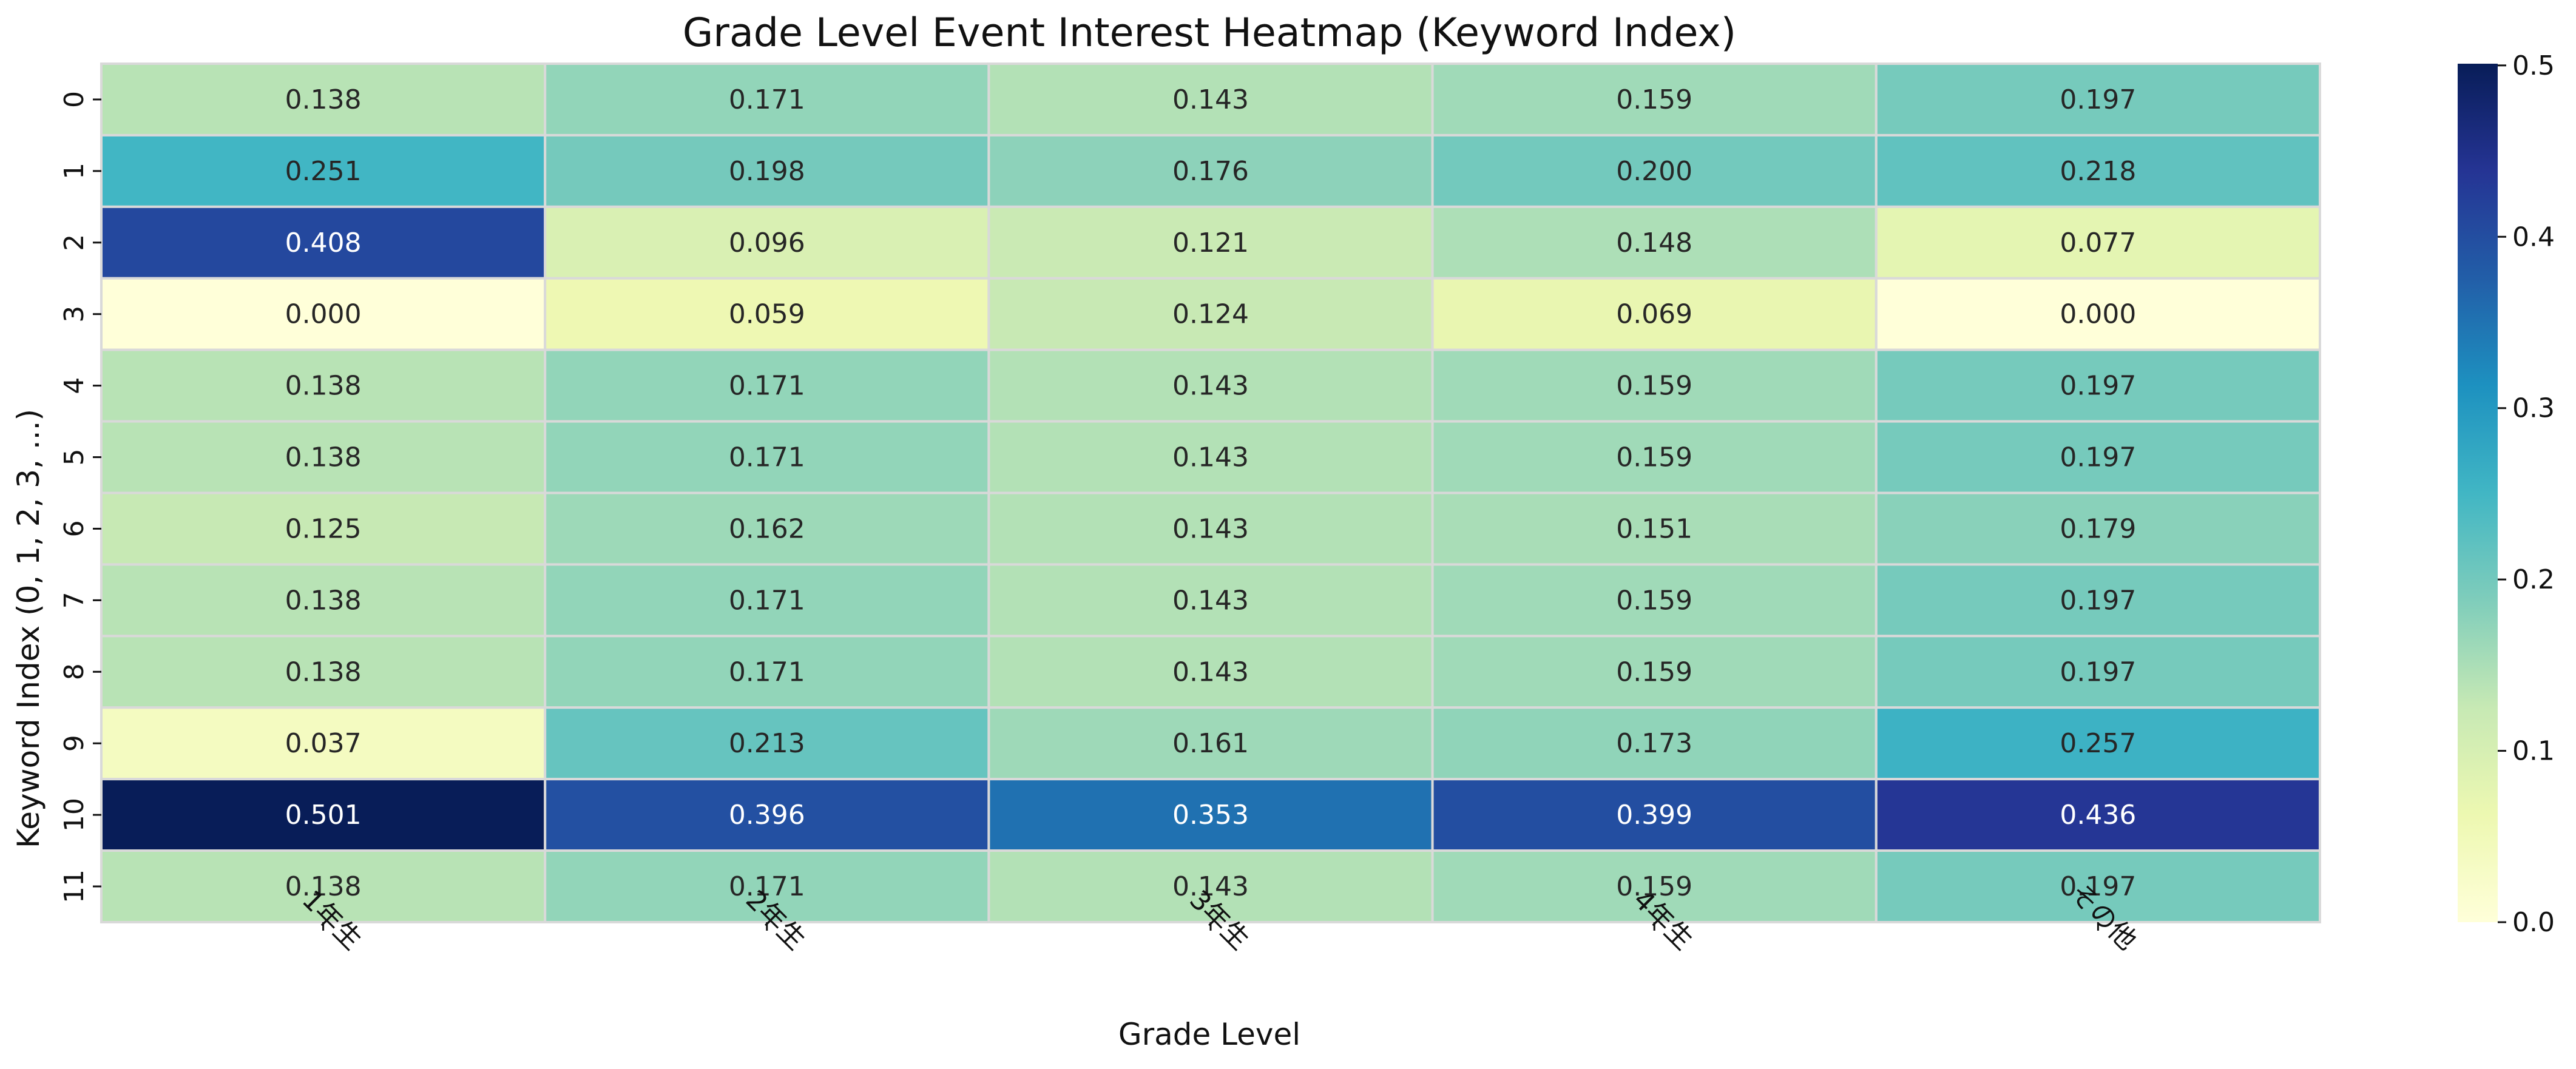 The height and width of the screenshot is (1069, 2576). What do you see at coordinates (2533, 580) in the screenshot?
I see `colorbar-tick-label: 0.2` at bounding box center [2533, 580].